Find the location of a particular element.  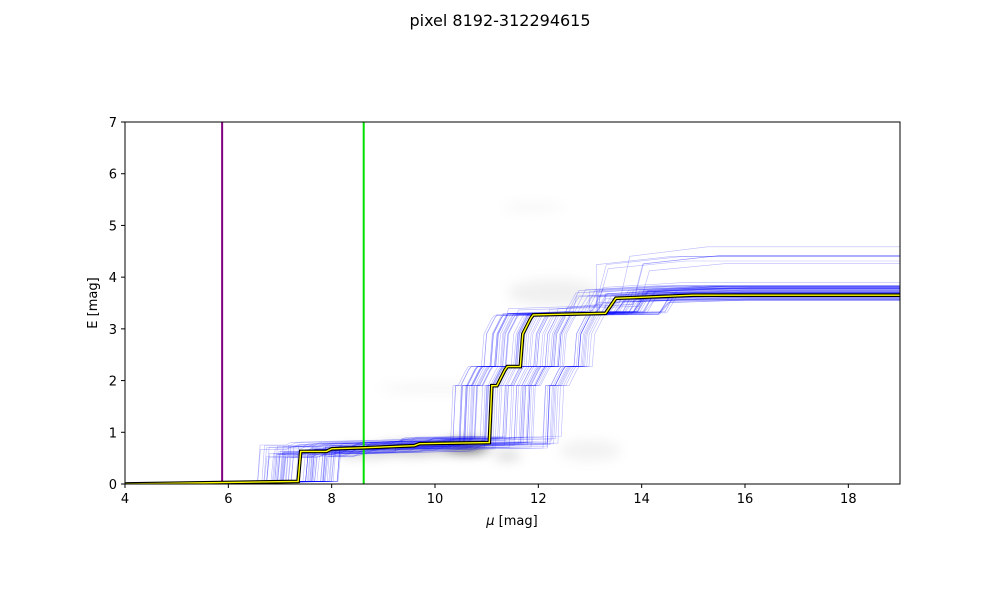

y-tick-label-0: 0 is located at coordinates (113, 485).